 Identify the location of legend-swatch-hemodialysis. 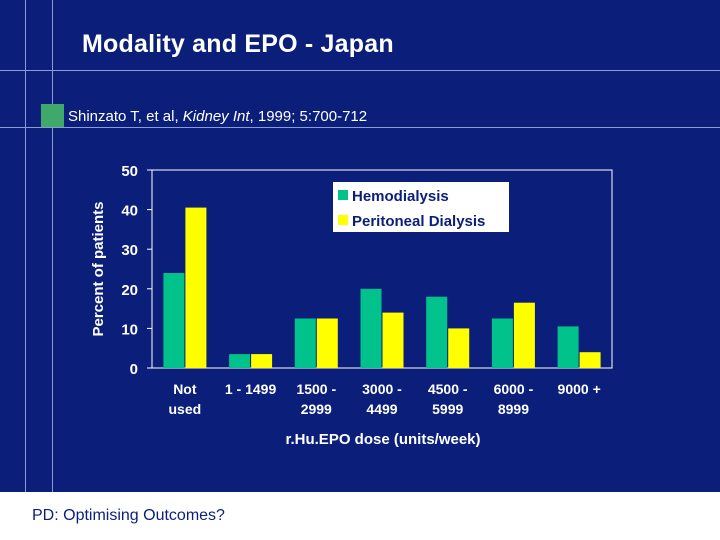
(343, 195).